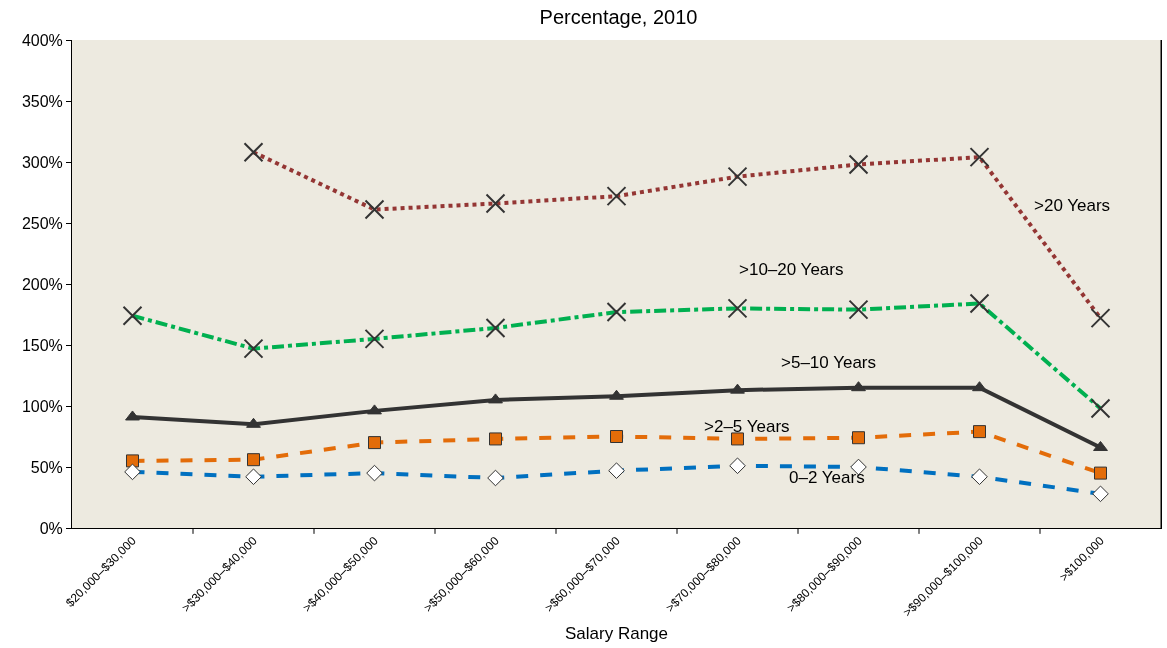 Image resolution: width=1167 pixels, height=648 pixels. What do you see at coordinates (42, 284) in the screenshot?
I see `y-tick-label: 200%` at bounding box center [42, 284].